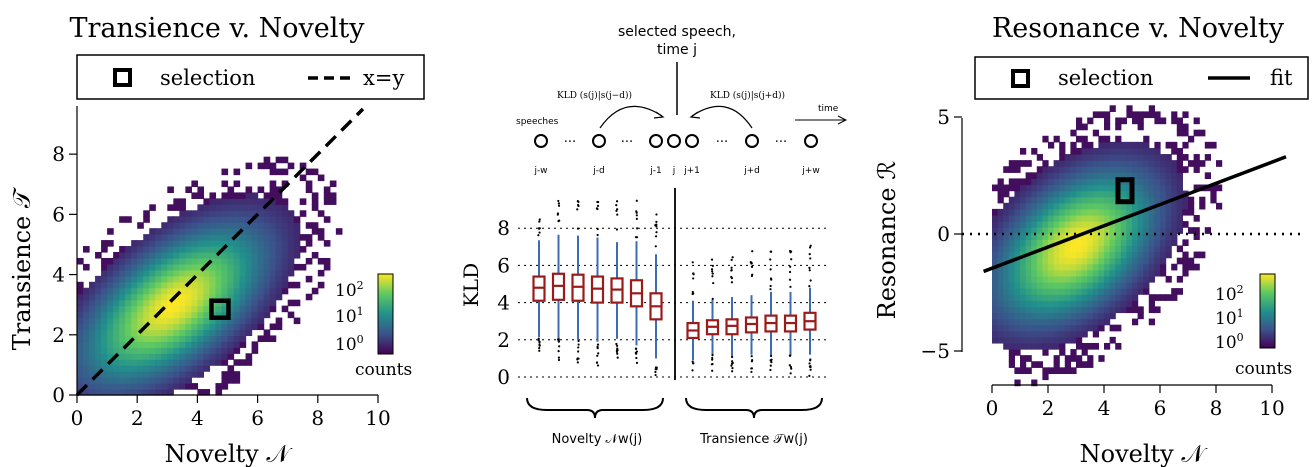 The image size is (1313, 467). Describe the element at coordinates (377, 418) in the screenshot. I see `panel1-x-tick-label: 10` at that location.